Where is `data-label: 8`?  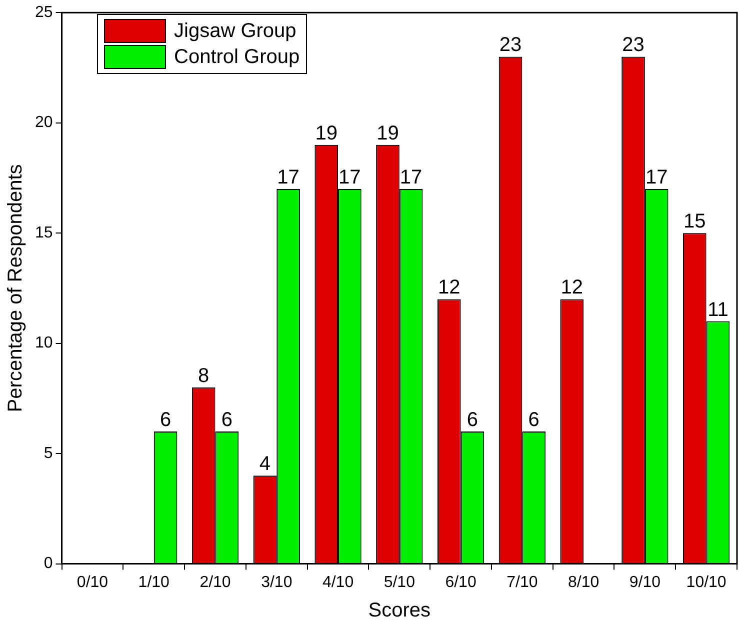
data-label: 8 is located at coordinates (204, 375).